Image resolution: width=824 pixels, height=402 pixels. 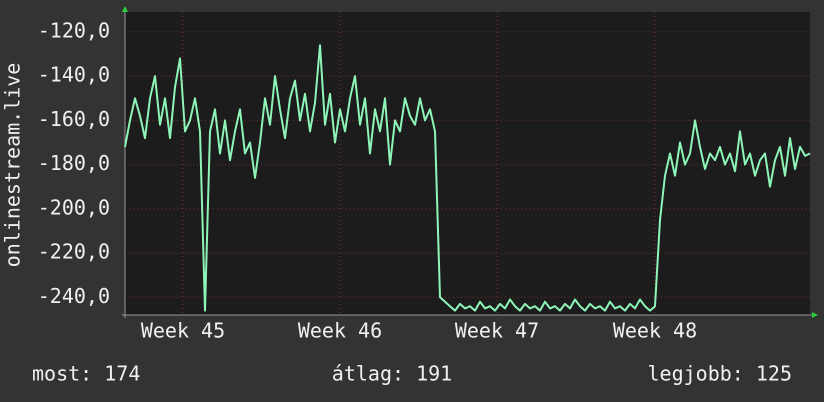 I want to click on y-tick-label: -140,0, so click(x=74, y=75).